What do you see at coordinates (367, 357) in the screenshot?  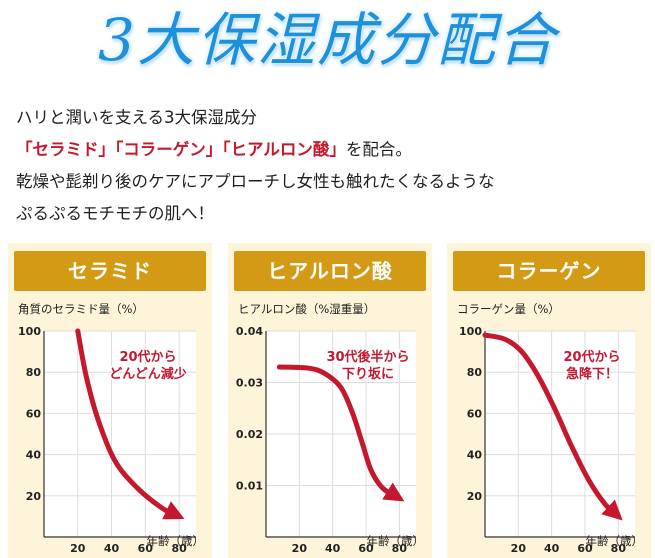 I see `annotation-text: 30代後半から` at bounding box center [367, 357].